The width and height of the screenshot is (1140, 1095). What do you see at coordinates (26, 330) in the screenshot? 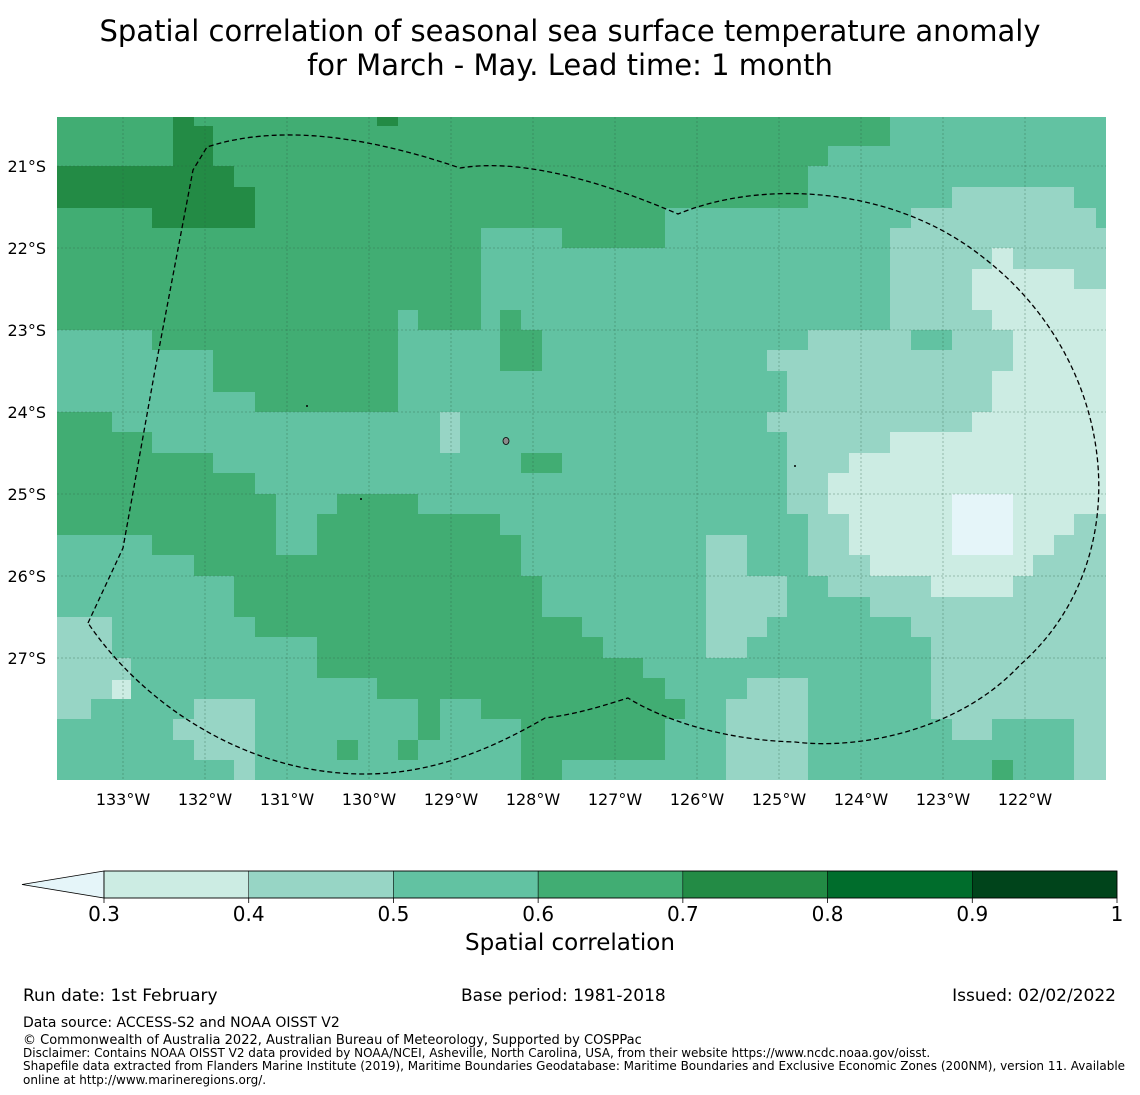
I see `latitude-label: 23°S` at bounding box center [26, 330].